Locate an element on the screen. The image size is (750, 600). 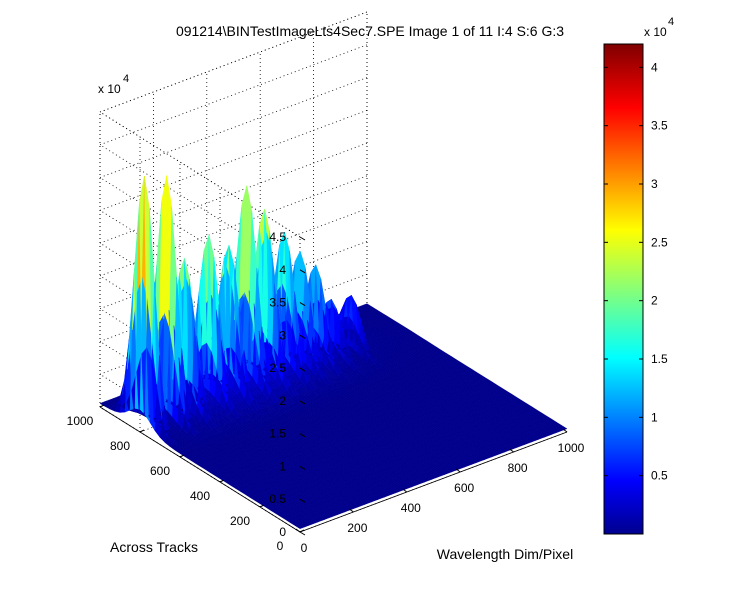
colorbar-tick-label: 4 is located at coordinates (654, 67).